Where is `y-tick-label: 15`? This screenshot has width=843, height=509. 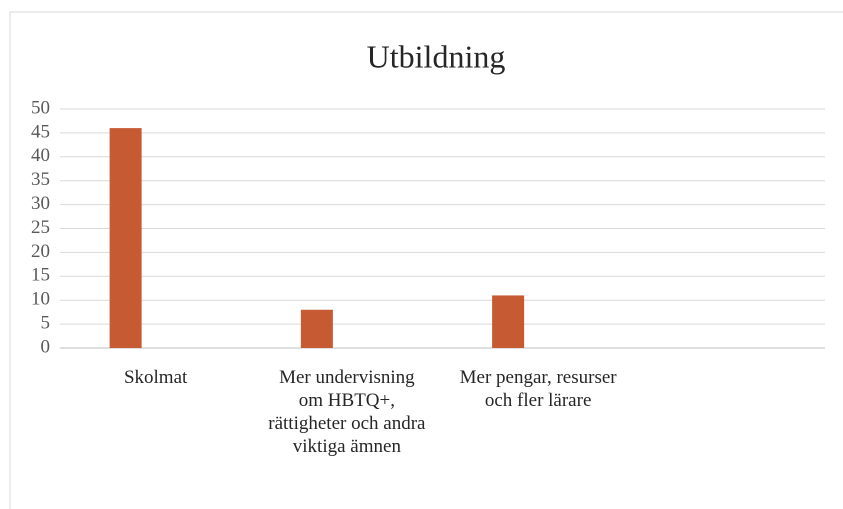
y-tick-label: 15 is located at coordinates (40, 275).